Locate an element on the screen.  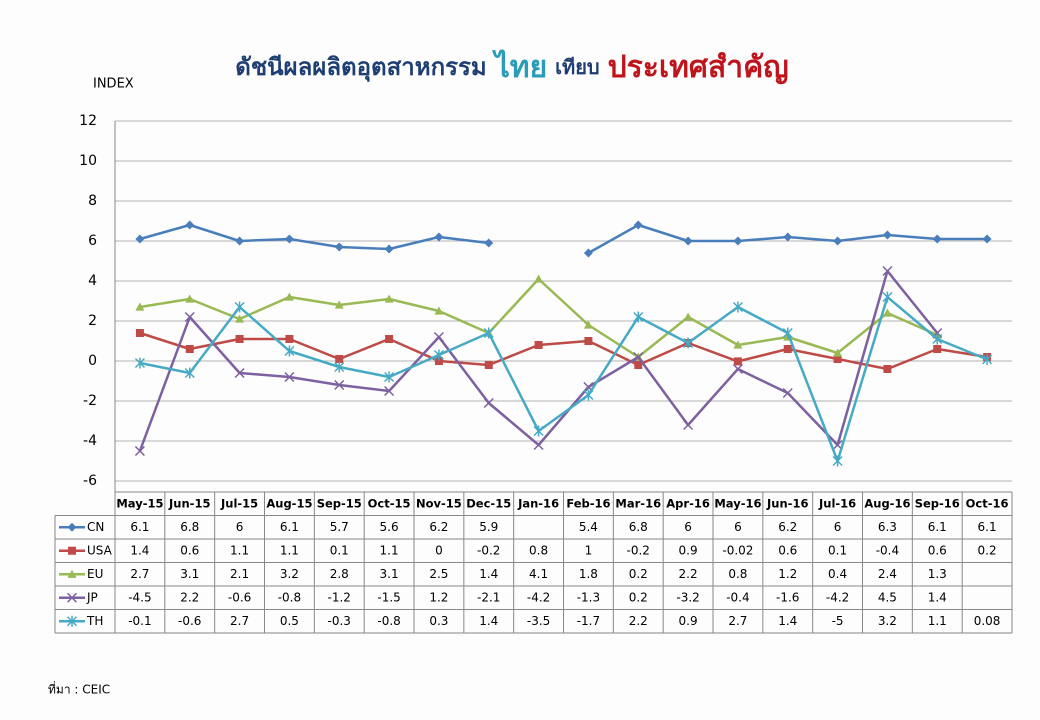
x-tick-label: Oct-16 is located at coordinates (987, 503).